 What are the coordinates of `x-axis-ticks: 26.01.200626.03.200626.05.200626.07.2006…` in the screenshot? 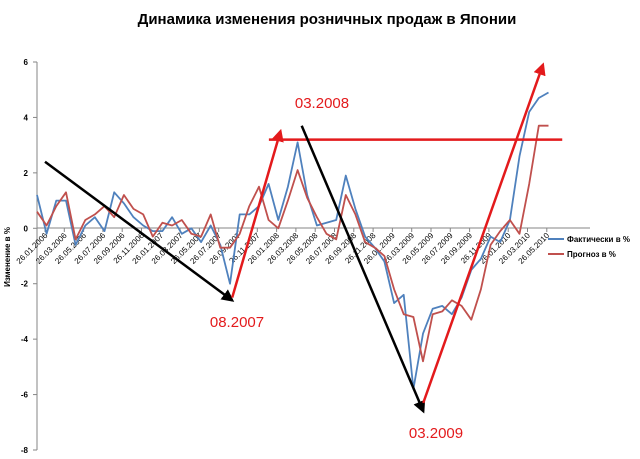 It's located at (283, 247).